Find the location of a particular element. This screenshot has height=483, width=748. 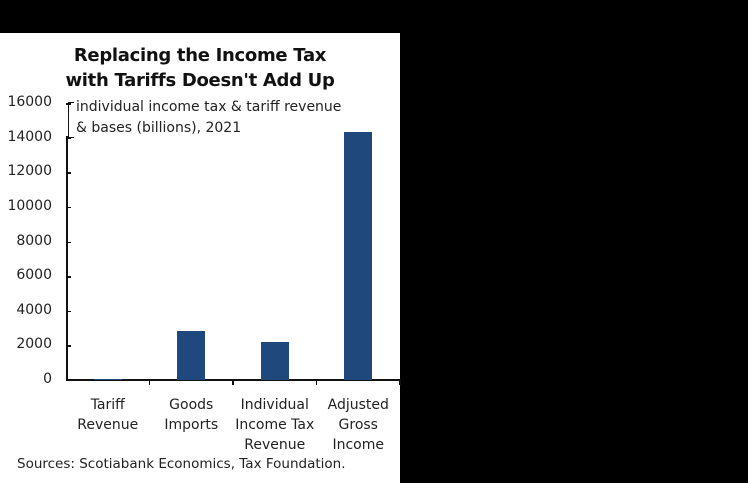

y-tick-label: 2000 is located at coordinates (34, 344).